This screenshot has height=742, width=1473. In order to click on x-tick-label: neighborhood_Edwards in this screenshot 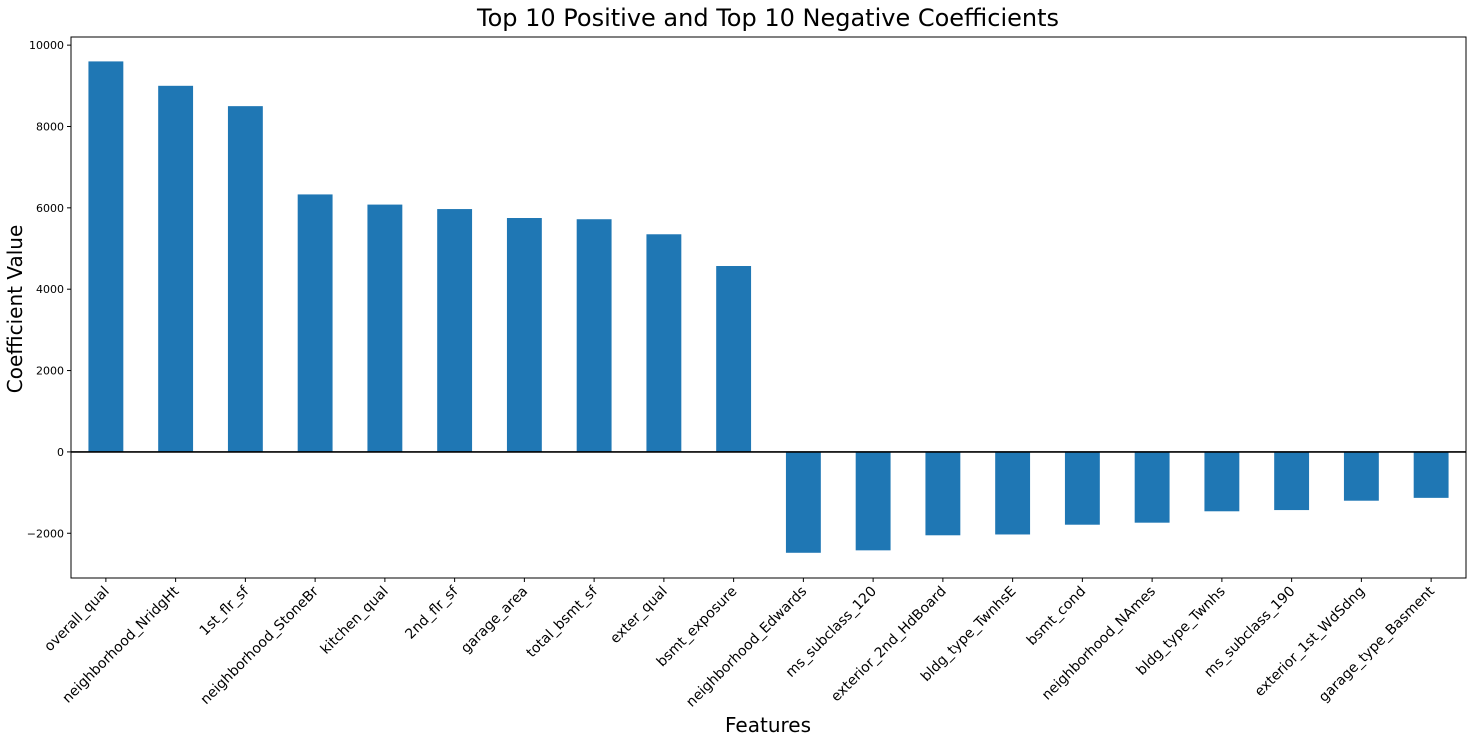, I will do `click(746, 647)`.